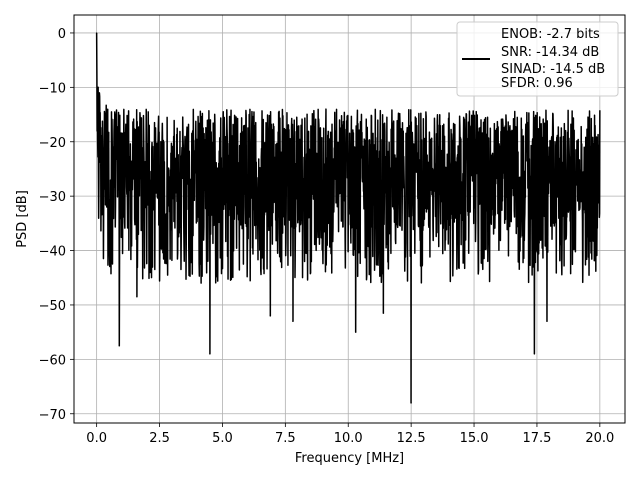 This screenshot has width=640, height=480. What do you see at coordinates (550, 52) in the screenshot?
I see `legend-line-2: SNR: -14.34 dB` at bounding box center [550, 52].